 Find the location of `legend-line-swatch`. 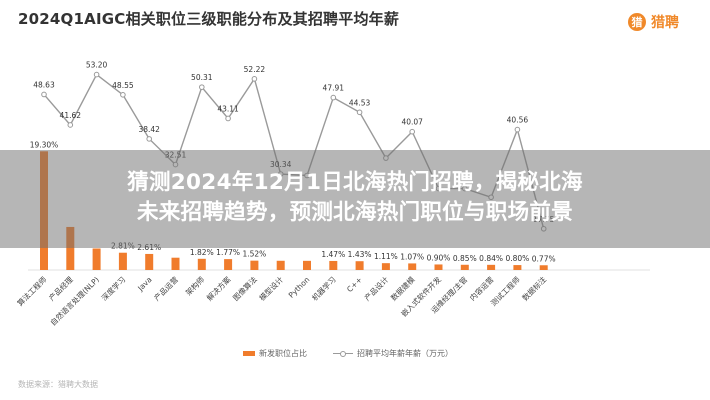

legend-line-swatch is located at coordinates (343, 354).